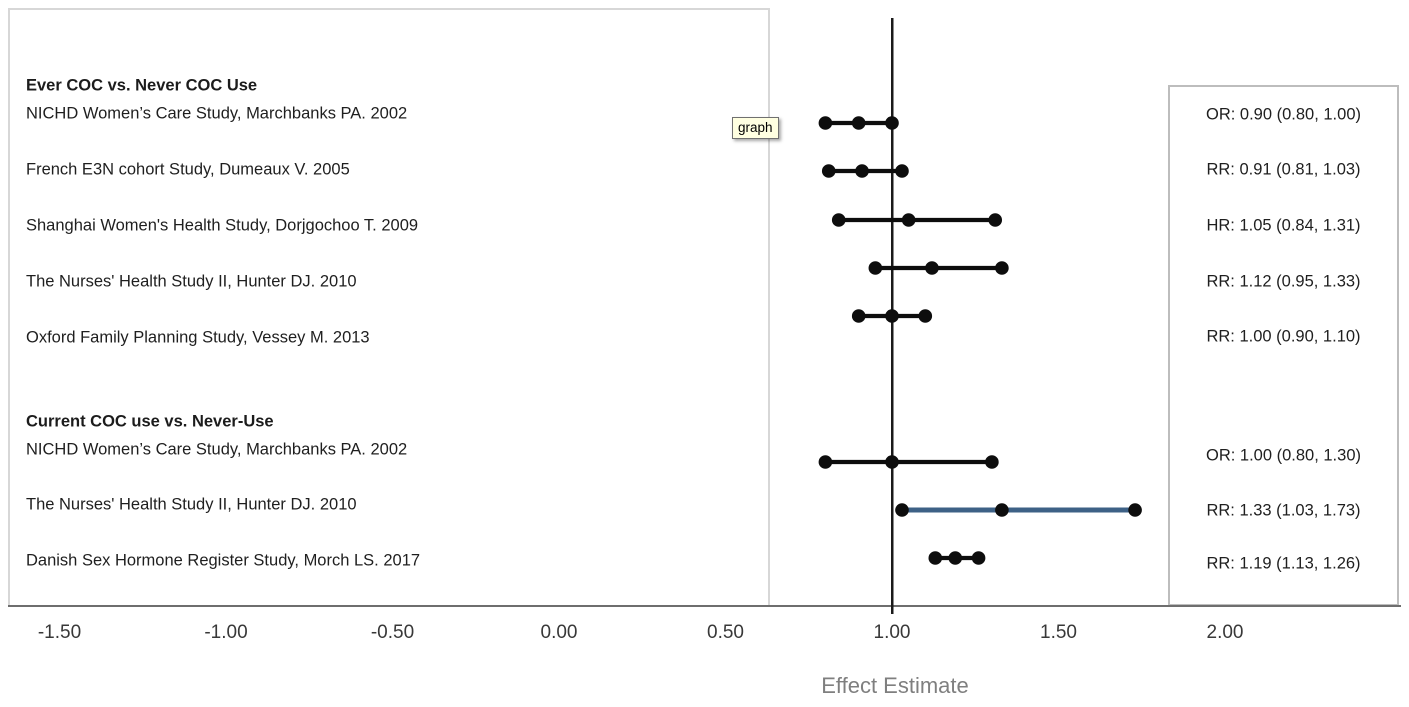 The width and height of the screenshot is (1409, 707). Describe the element at coordinates (980, 340) in the screenshot. I see `data-rows-layer` at that location.